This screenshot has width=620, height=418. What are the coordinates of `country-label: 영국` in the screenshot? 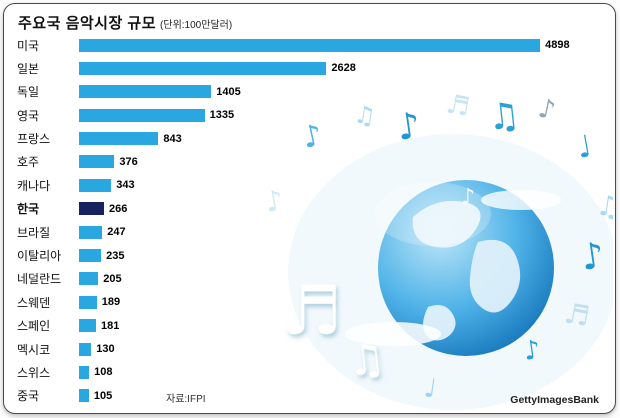 It's located at (28, 115).